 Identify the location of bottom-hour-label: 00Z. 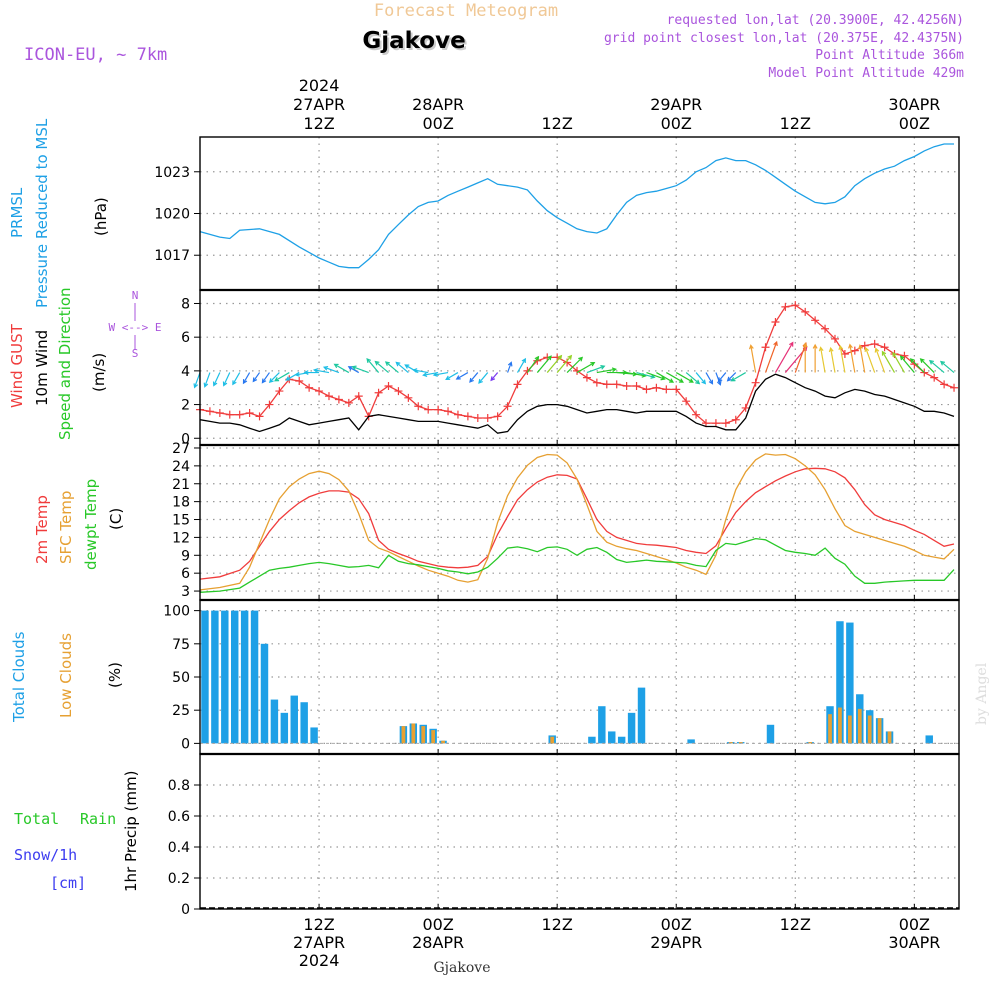
(914, 924).